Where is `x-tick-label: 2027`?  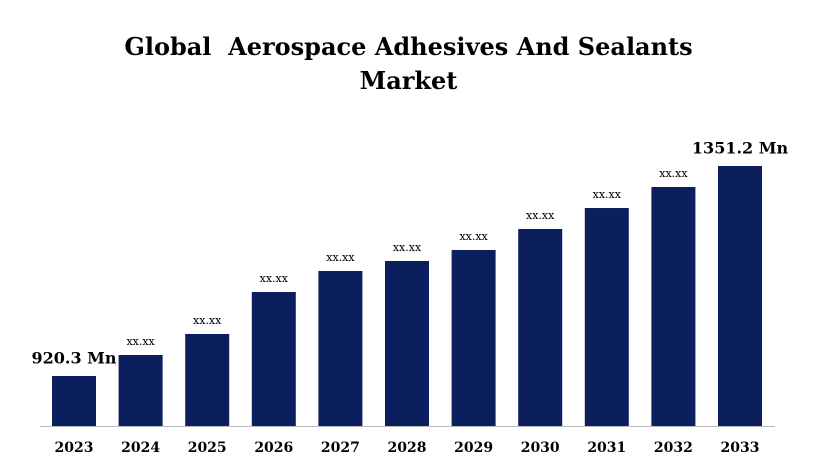 x-tick-label: 2027 is located at coordinates (340, 448).